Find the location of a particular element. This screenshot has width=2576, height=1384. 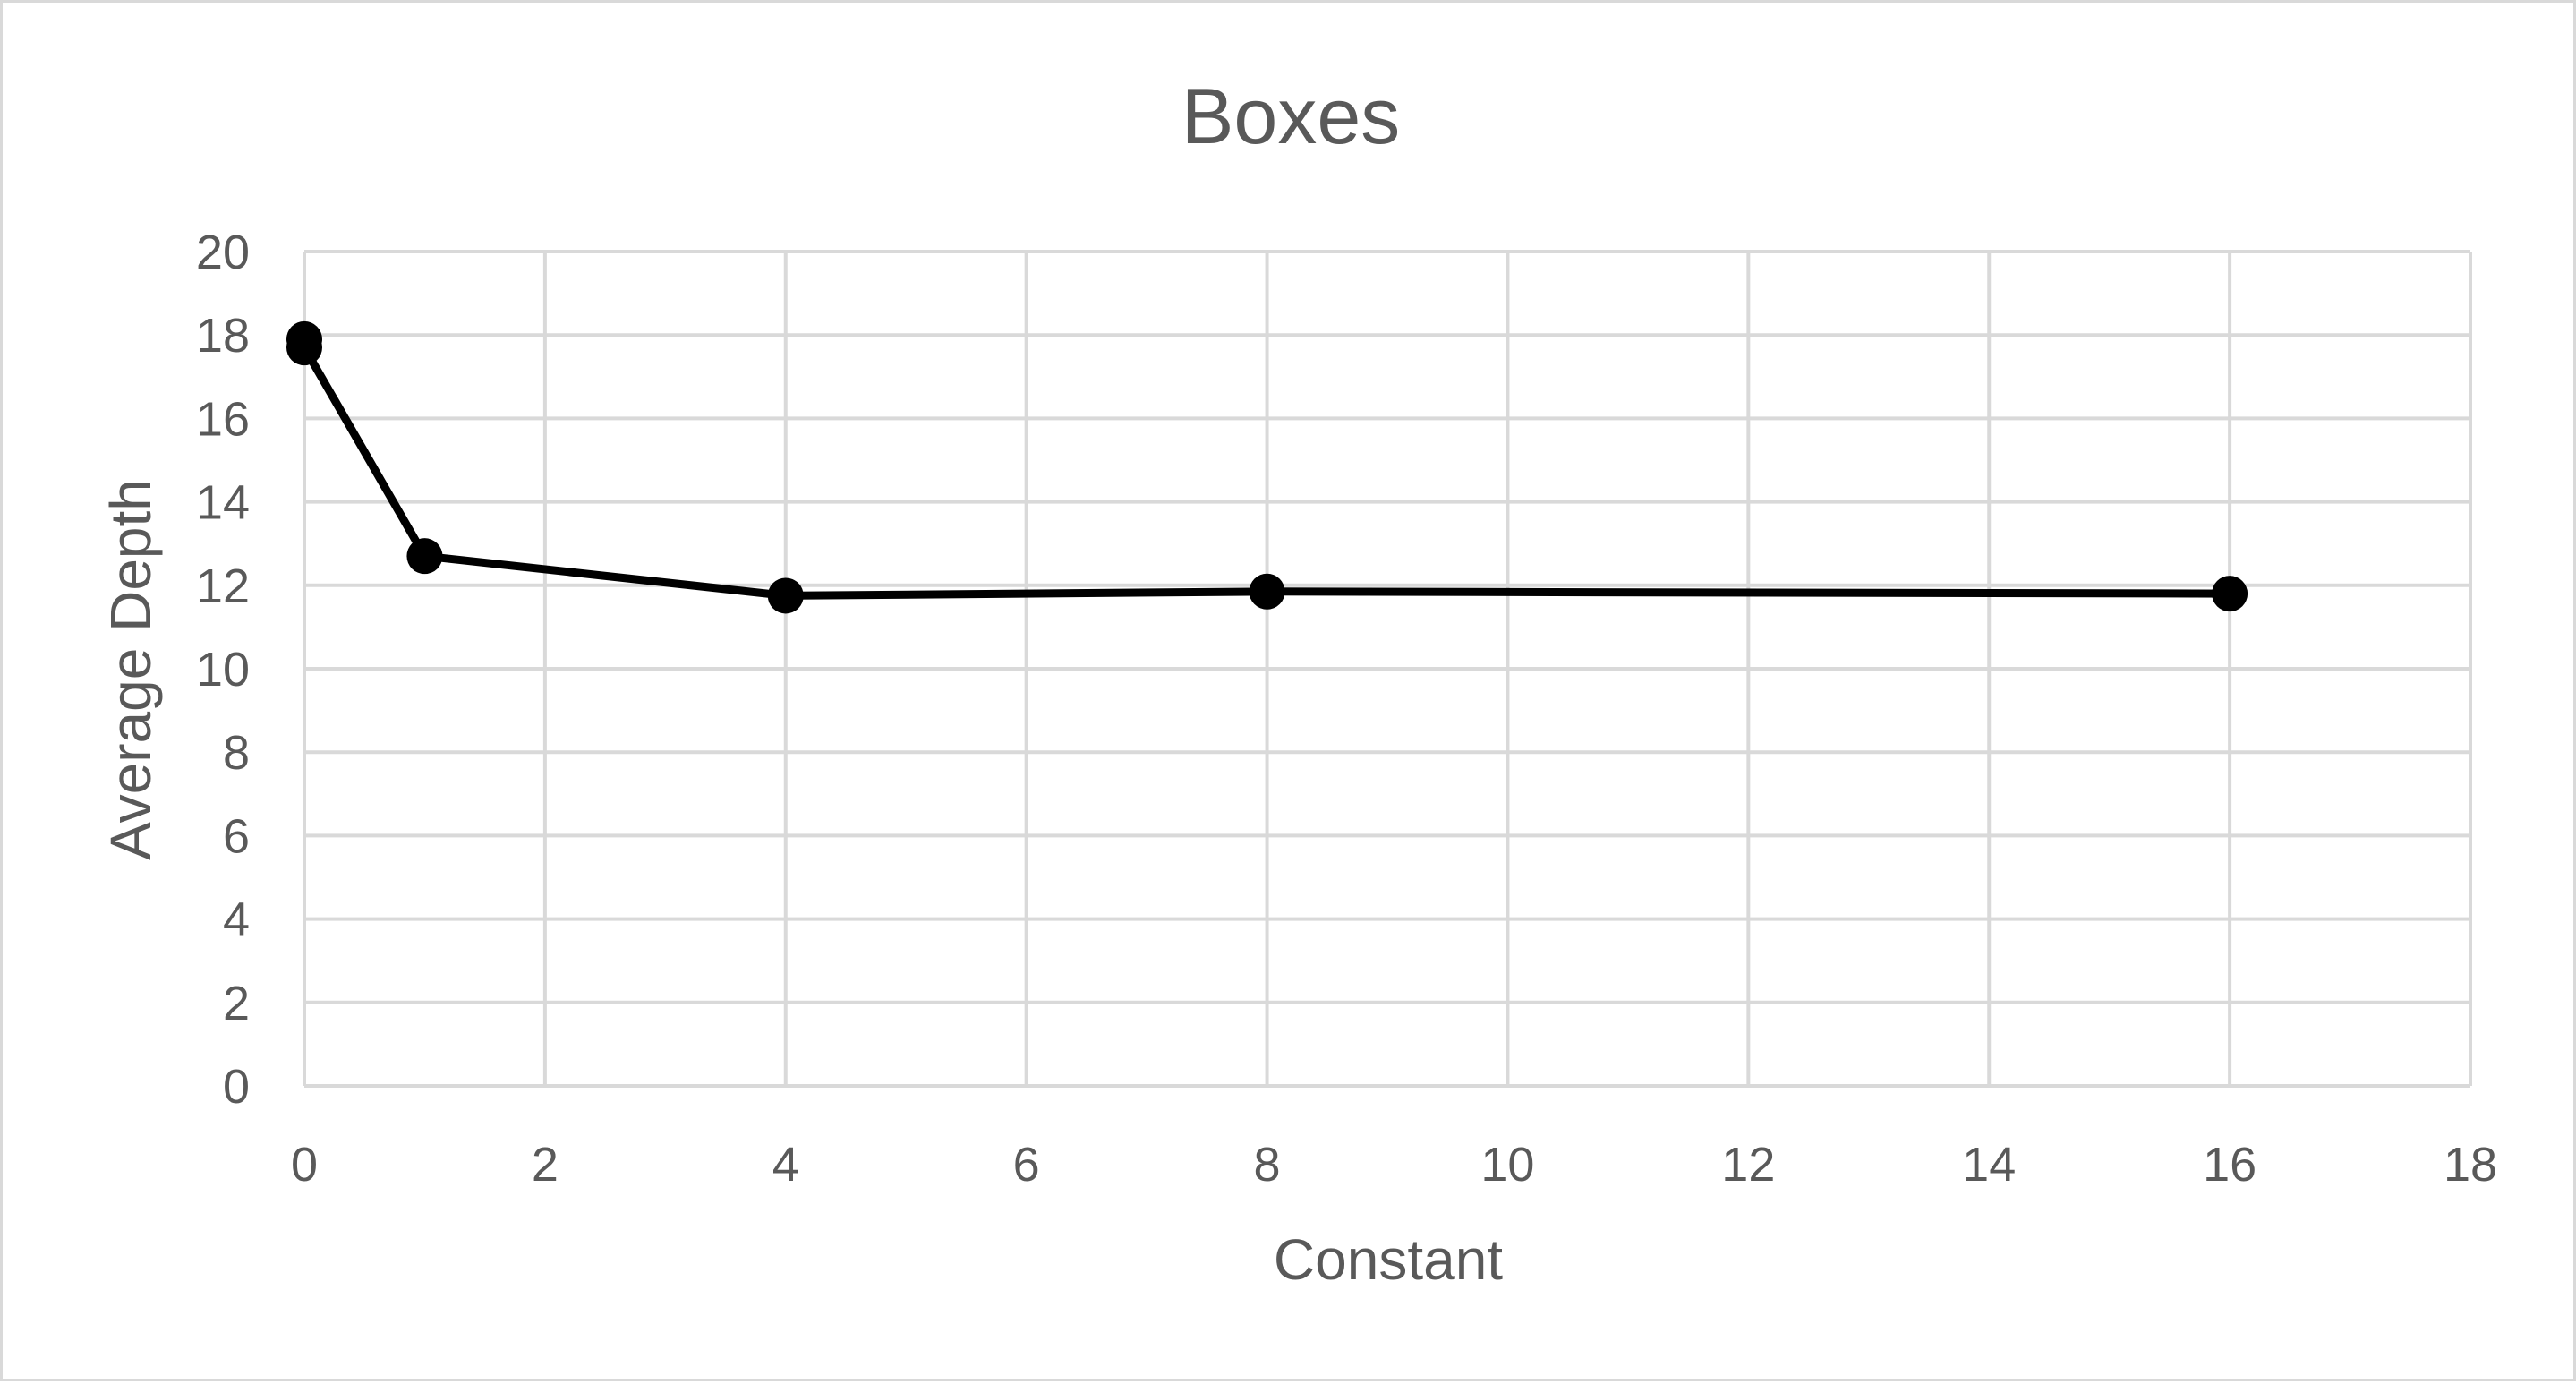

chart-title: Boxes is located at coordinates (1291, 116).